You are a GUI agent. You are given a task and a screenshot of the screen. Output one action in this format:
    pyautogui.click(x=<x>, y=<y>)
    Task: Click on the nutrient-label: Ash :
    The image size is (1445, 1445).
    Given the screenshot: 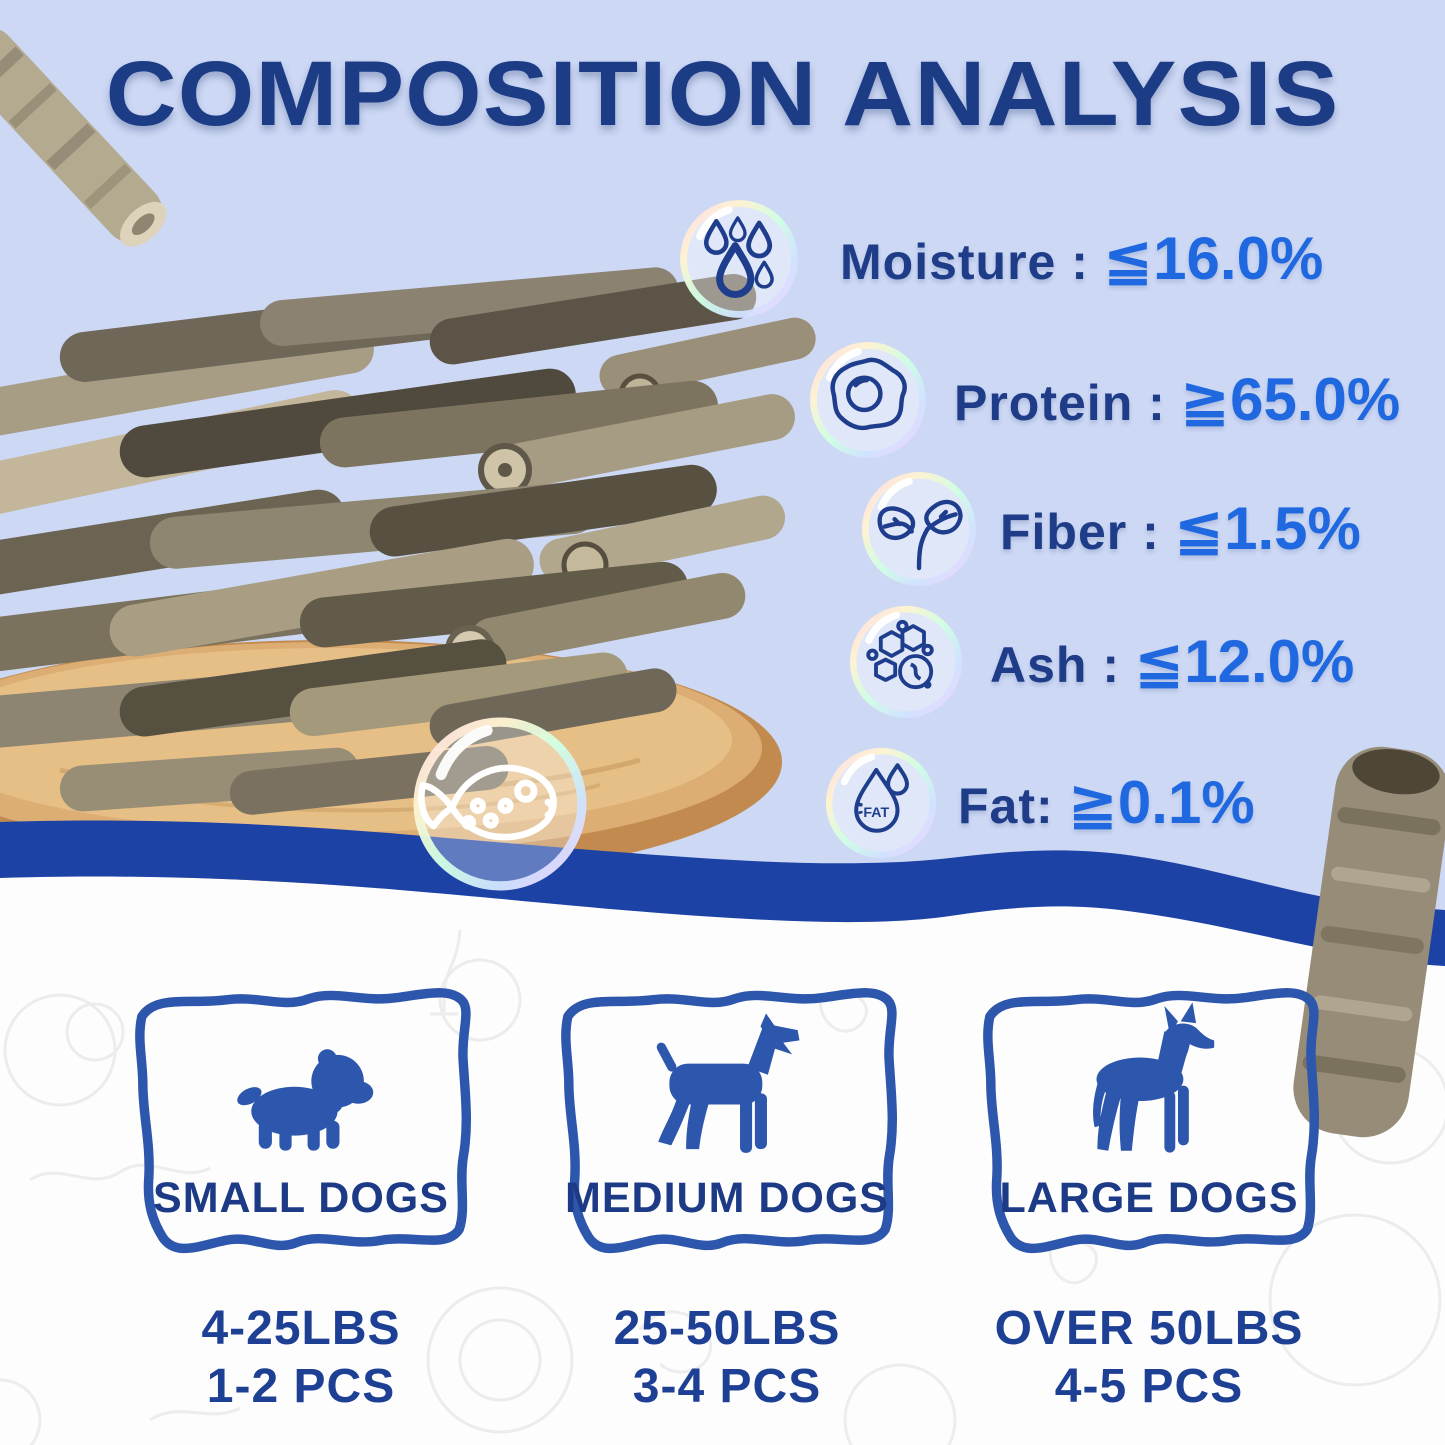 What is the action you would take?
    pyautogui.click(x=1055, y=665)
    